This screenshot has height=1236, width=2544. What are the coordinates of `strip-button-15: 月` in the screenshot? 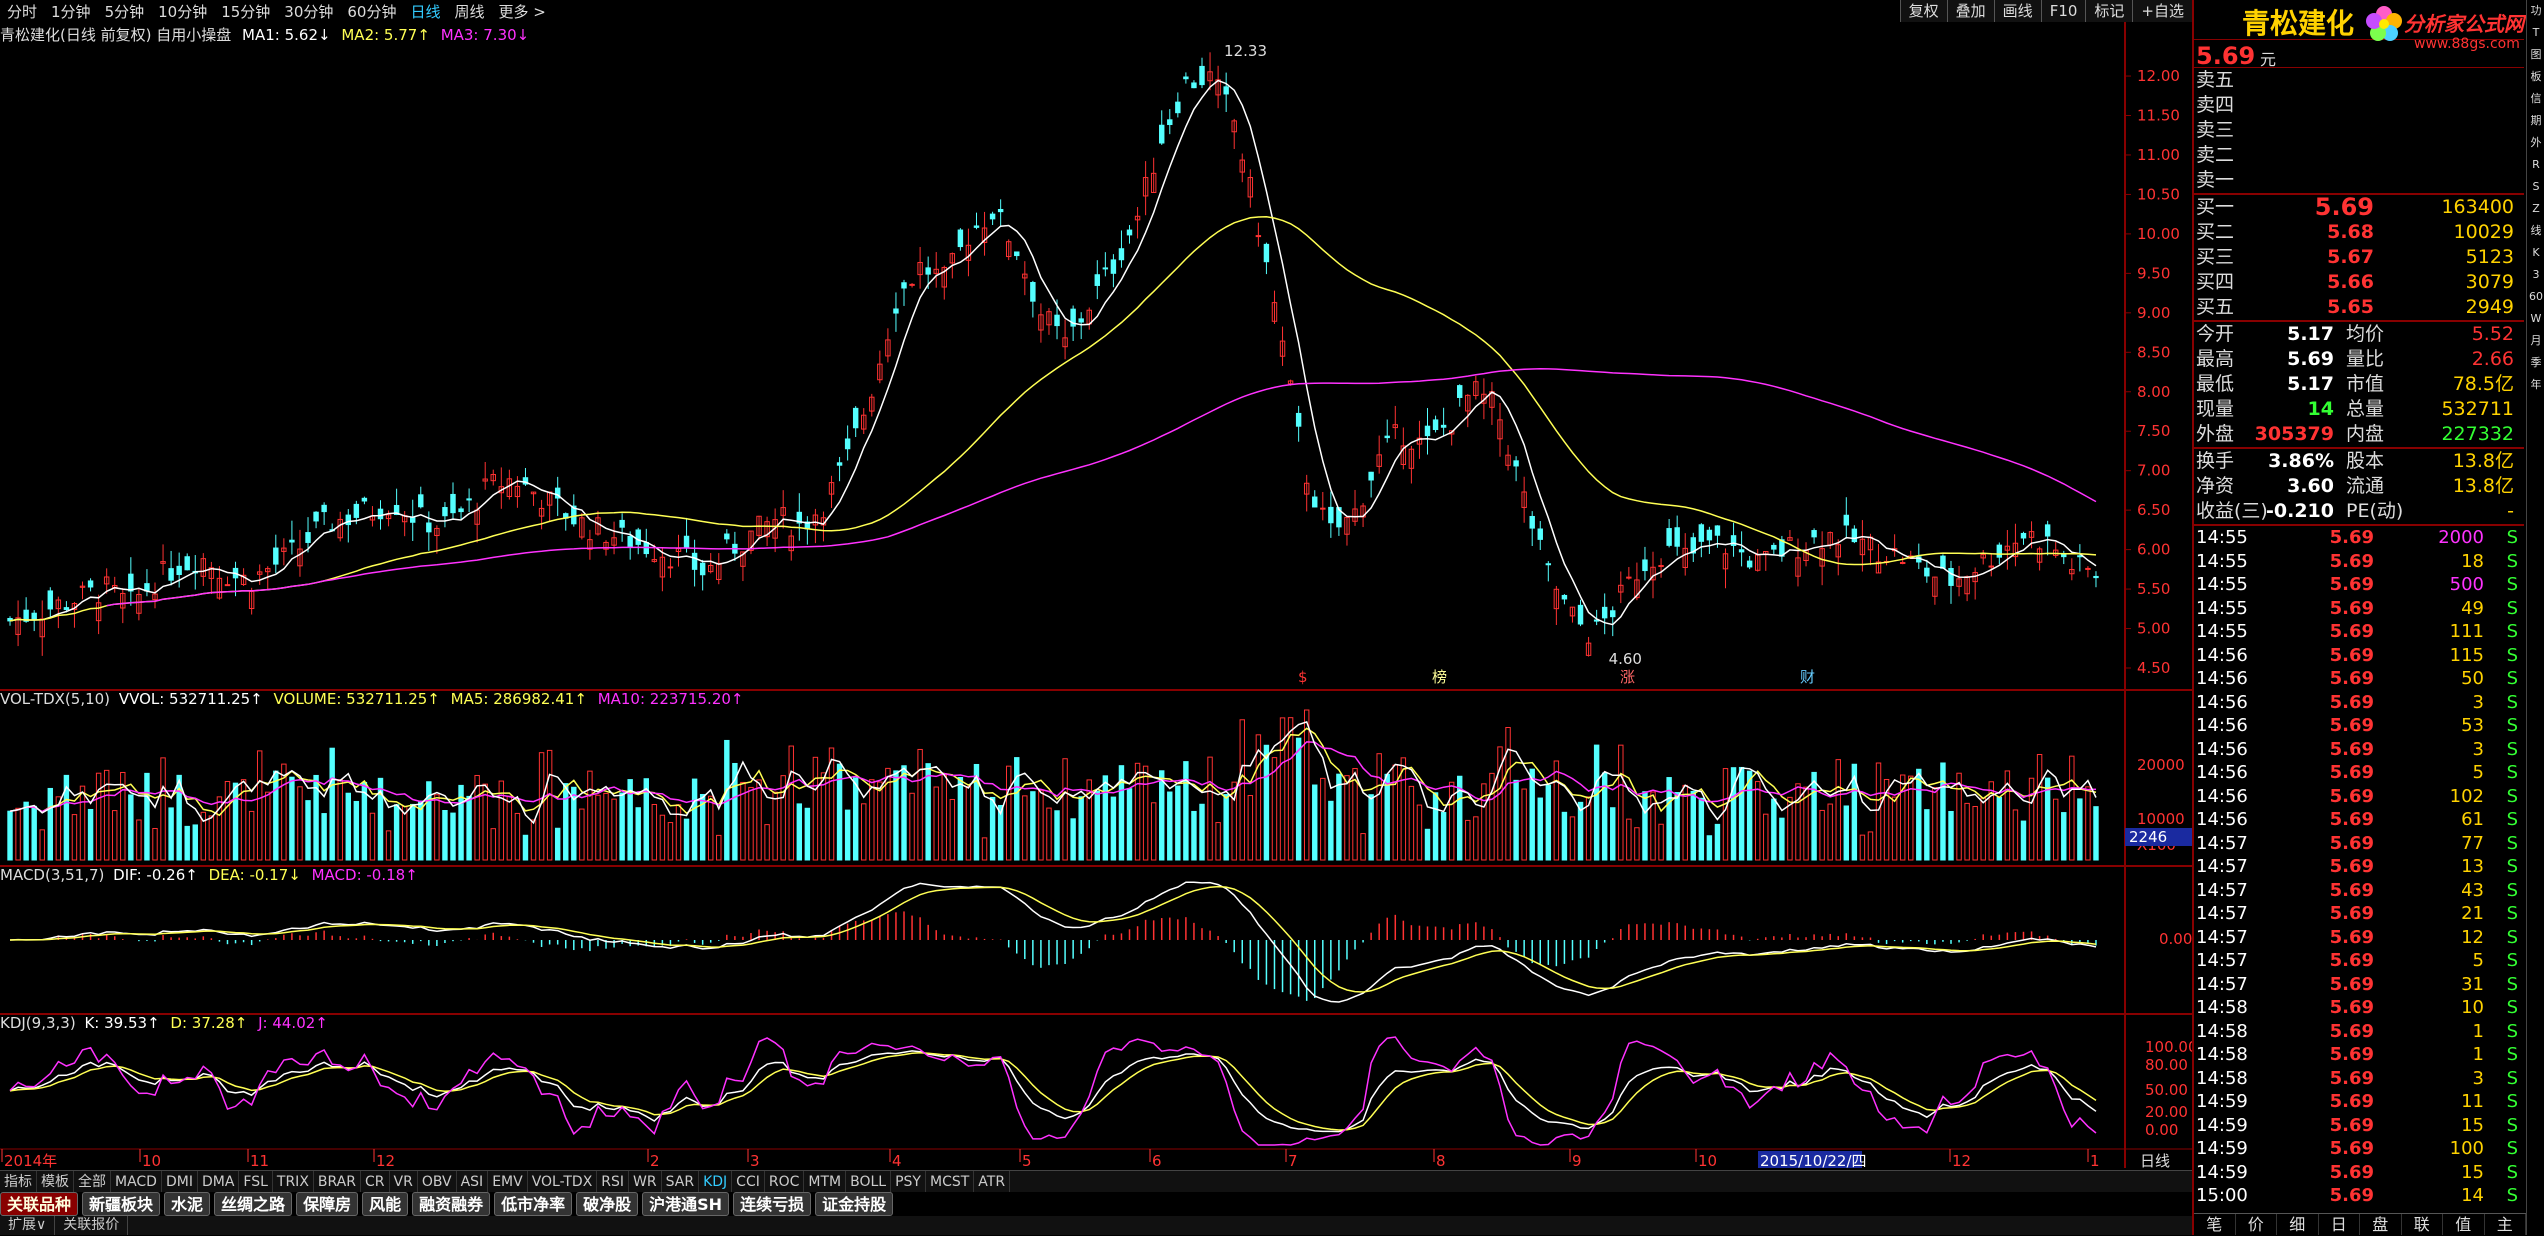 It's located at (2536, 340).